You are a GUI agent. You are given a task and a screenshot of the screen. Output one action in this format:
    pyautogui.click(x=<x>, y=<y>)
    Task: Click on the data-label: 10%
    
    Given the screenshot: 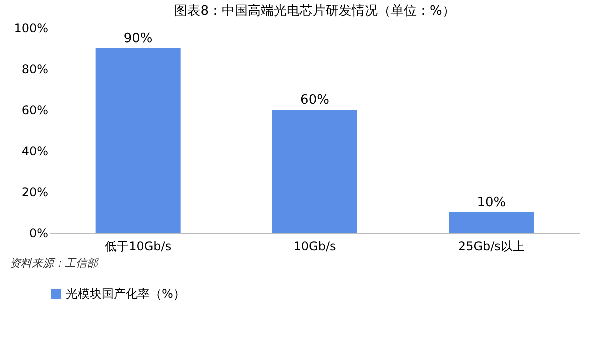 What is the action you would take?
    pyautogui.click(x=491, y=203)
    